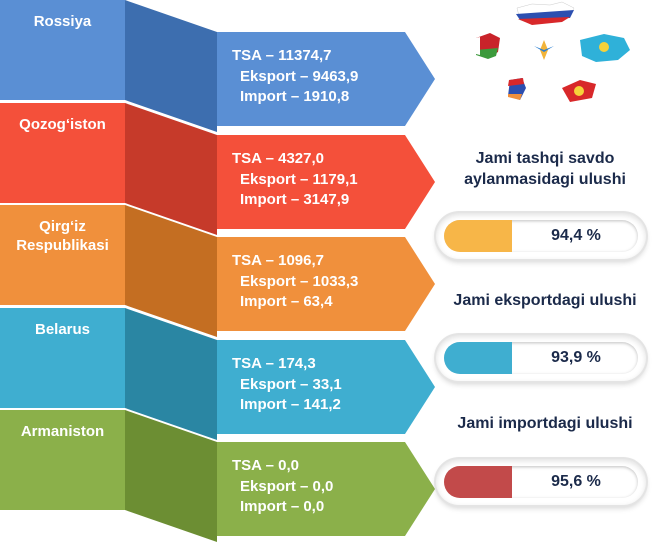  I want to click on tsa-value: TSA – 174,3, so click(274, 363).